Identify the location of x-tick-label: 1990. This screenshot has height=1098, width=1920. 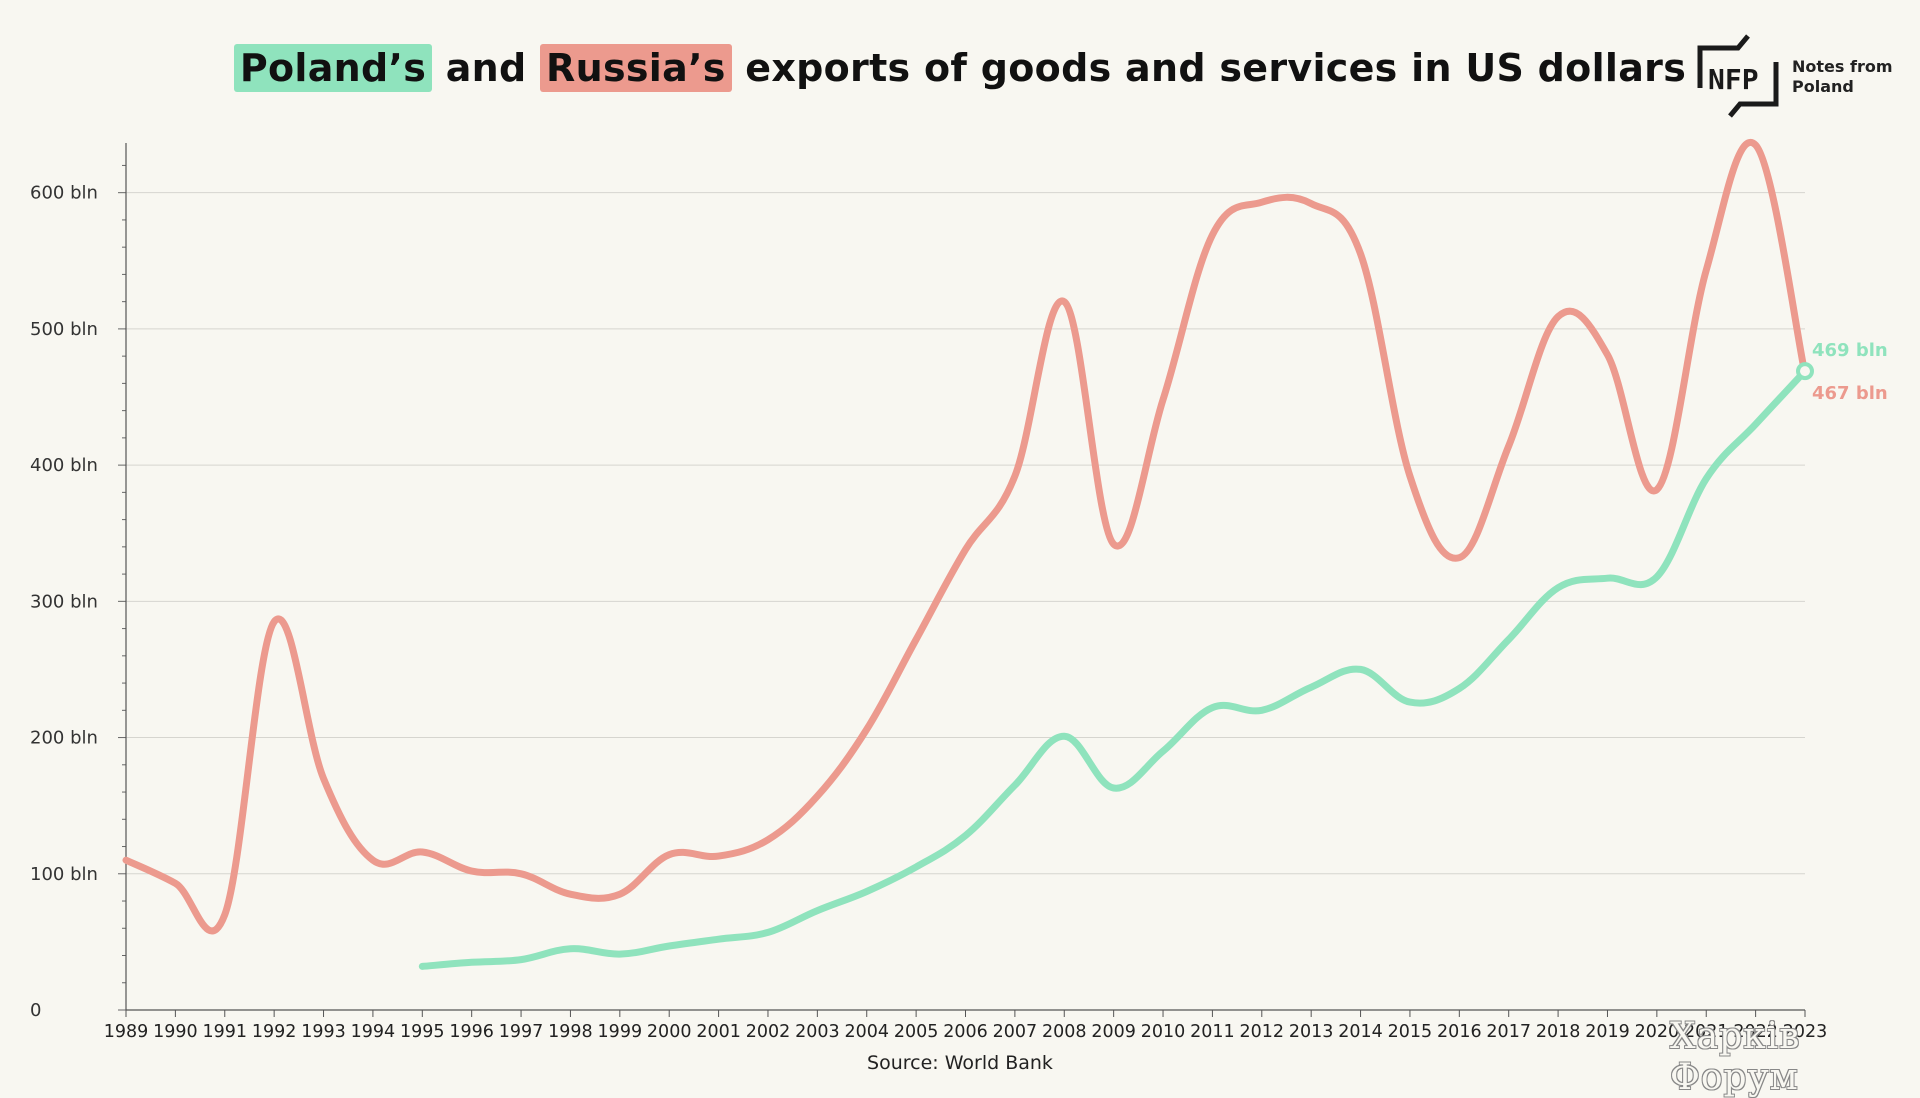
(175, 1031).